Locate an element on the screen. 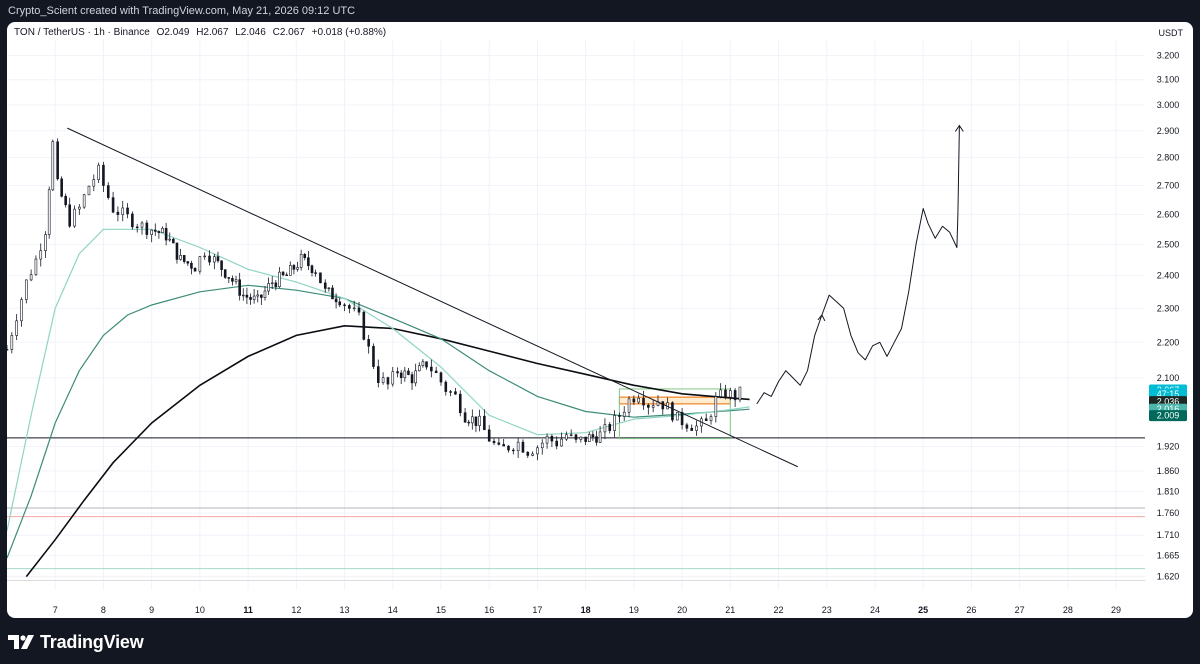 This screenshot has width=1200, height=664. time-tick-label: 29 is located at coordinates (1116, 610).